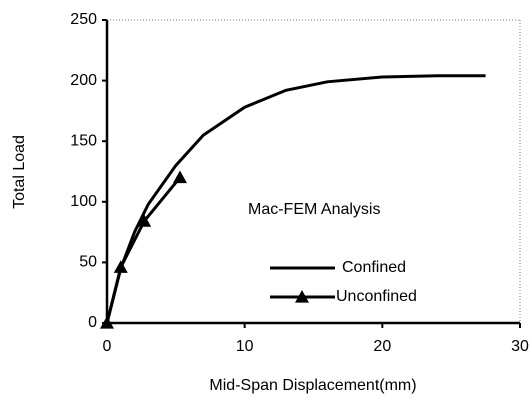  I want to click on x-tick-label: 20, so click(382, 346).